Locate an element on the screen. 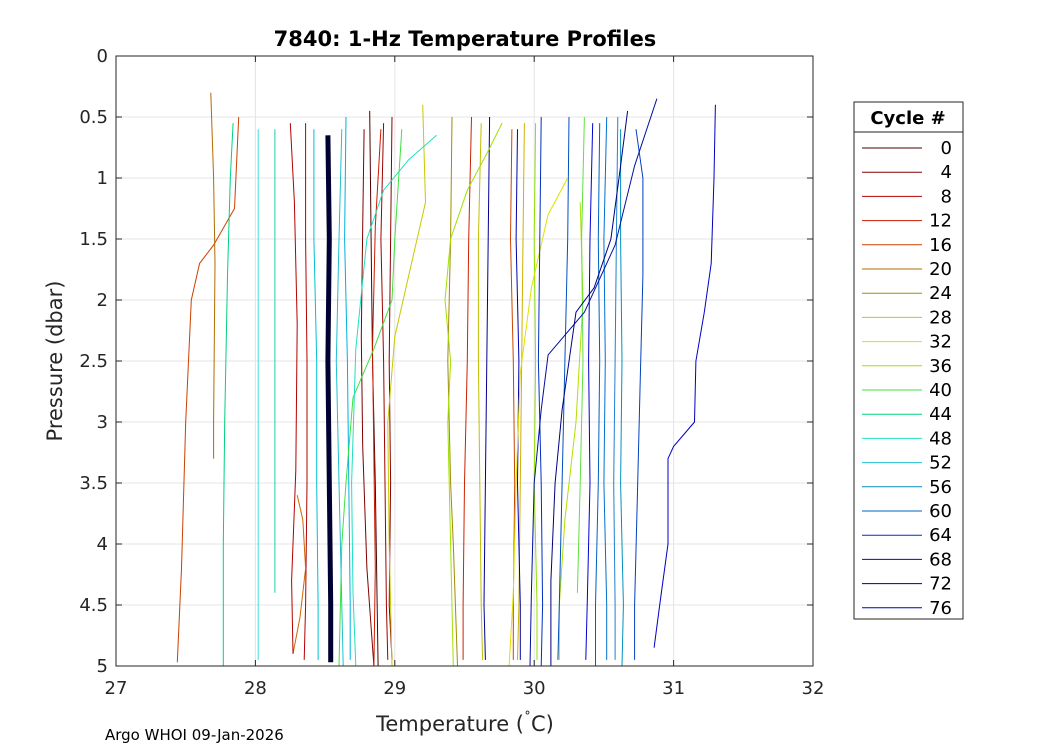  y-tick-label: 1 is located at coordinates (102, 178).